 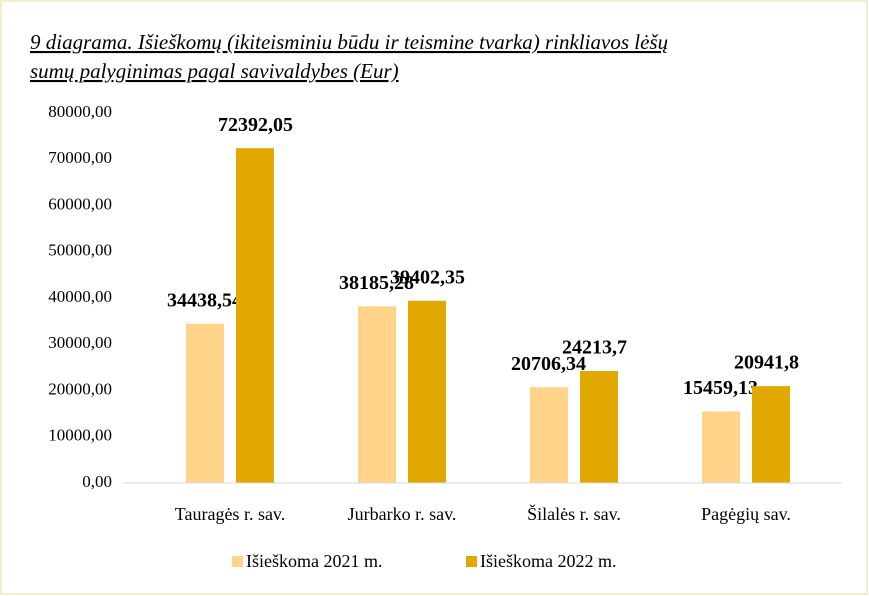 What do you see at coordinates (80, 296) in the screenshot?
I see `y-tick-label: 40000,00` at bounding box center [80, 296].